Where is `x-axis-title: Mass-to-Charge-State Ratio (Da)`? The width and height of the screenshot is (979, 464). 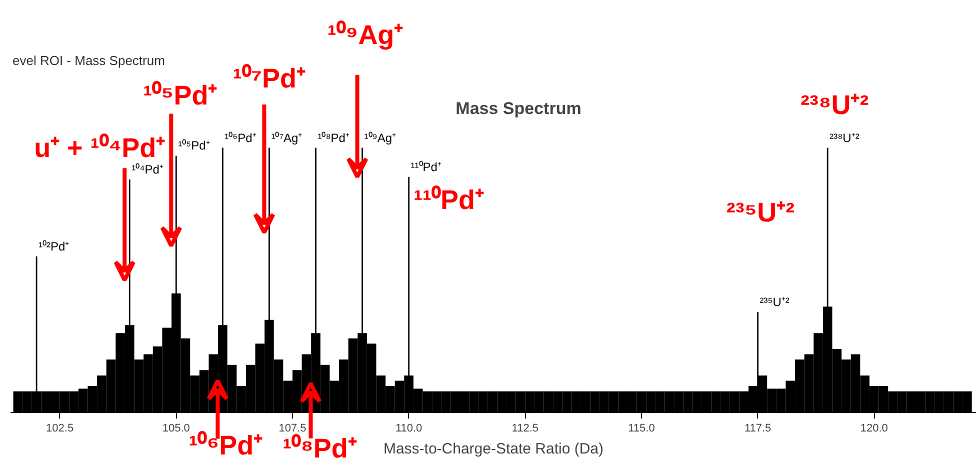
x-axis-title: Mass-to-Charge-State Ratio (Da) is located at coordinates (493, 449).